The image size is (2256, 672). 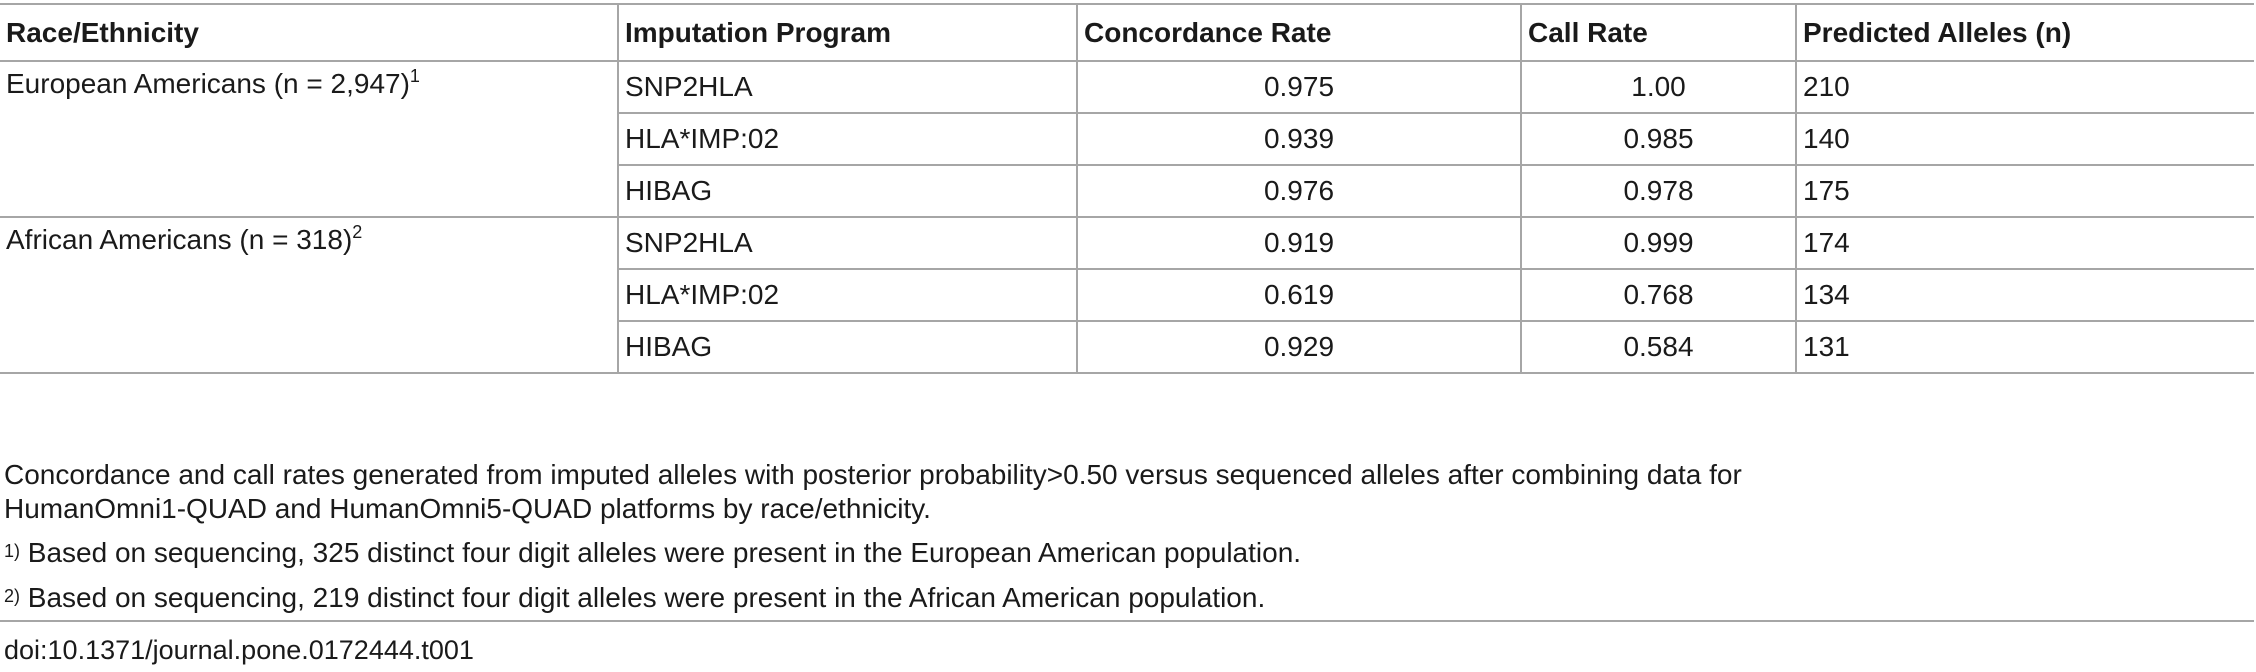 I want to click on header-predicted-alleles: Predicted Alleles (n), so click(x=2024, y=32).